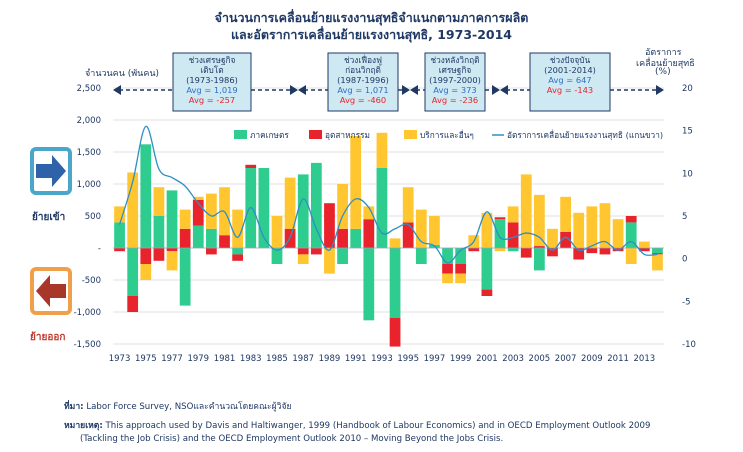 The width and height of the screenshot is (743, 452). Describe the element at coordinates (89, 121) in the screenshot. I see `y-left-tick-label: 2,000` at that location.